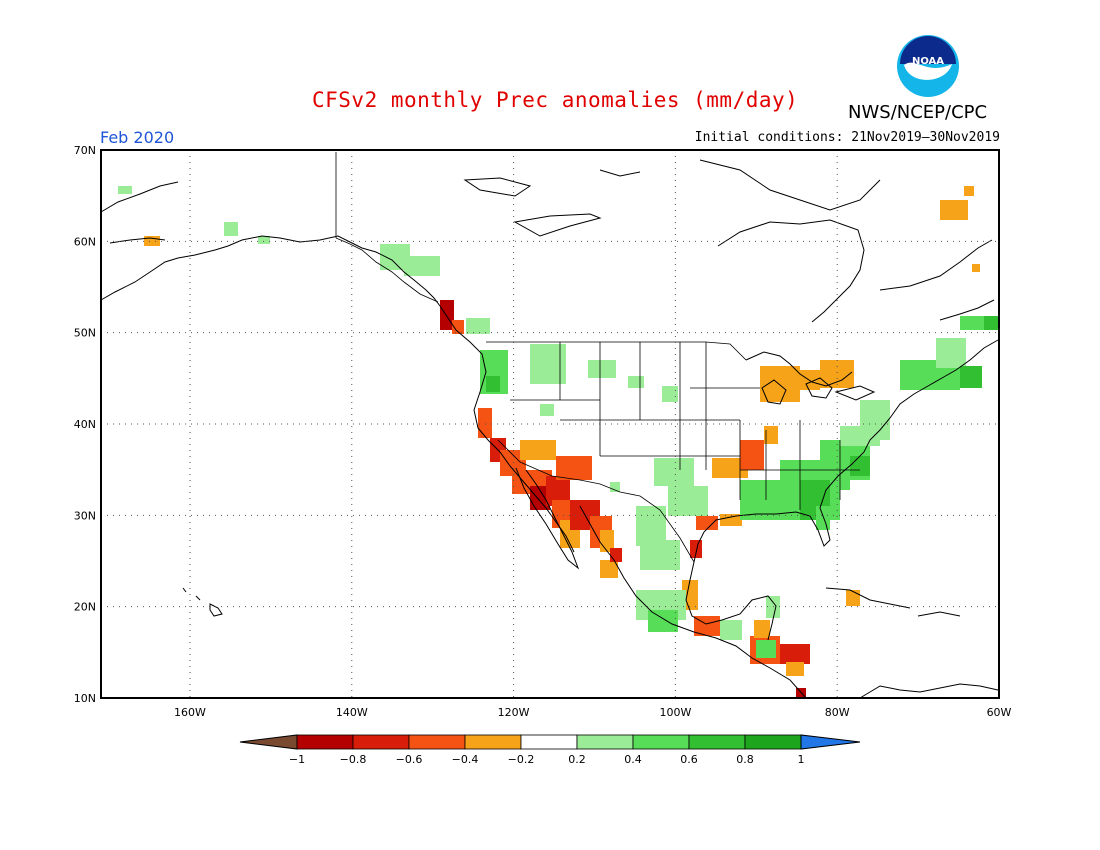 This screenshot has height=850, width=1100. What do you see at coordinates (675, 712) in the screenshot?
I see `longitude-tick-label: 100W` at bounding box center [675, 712].